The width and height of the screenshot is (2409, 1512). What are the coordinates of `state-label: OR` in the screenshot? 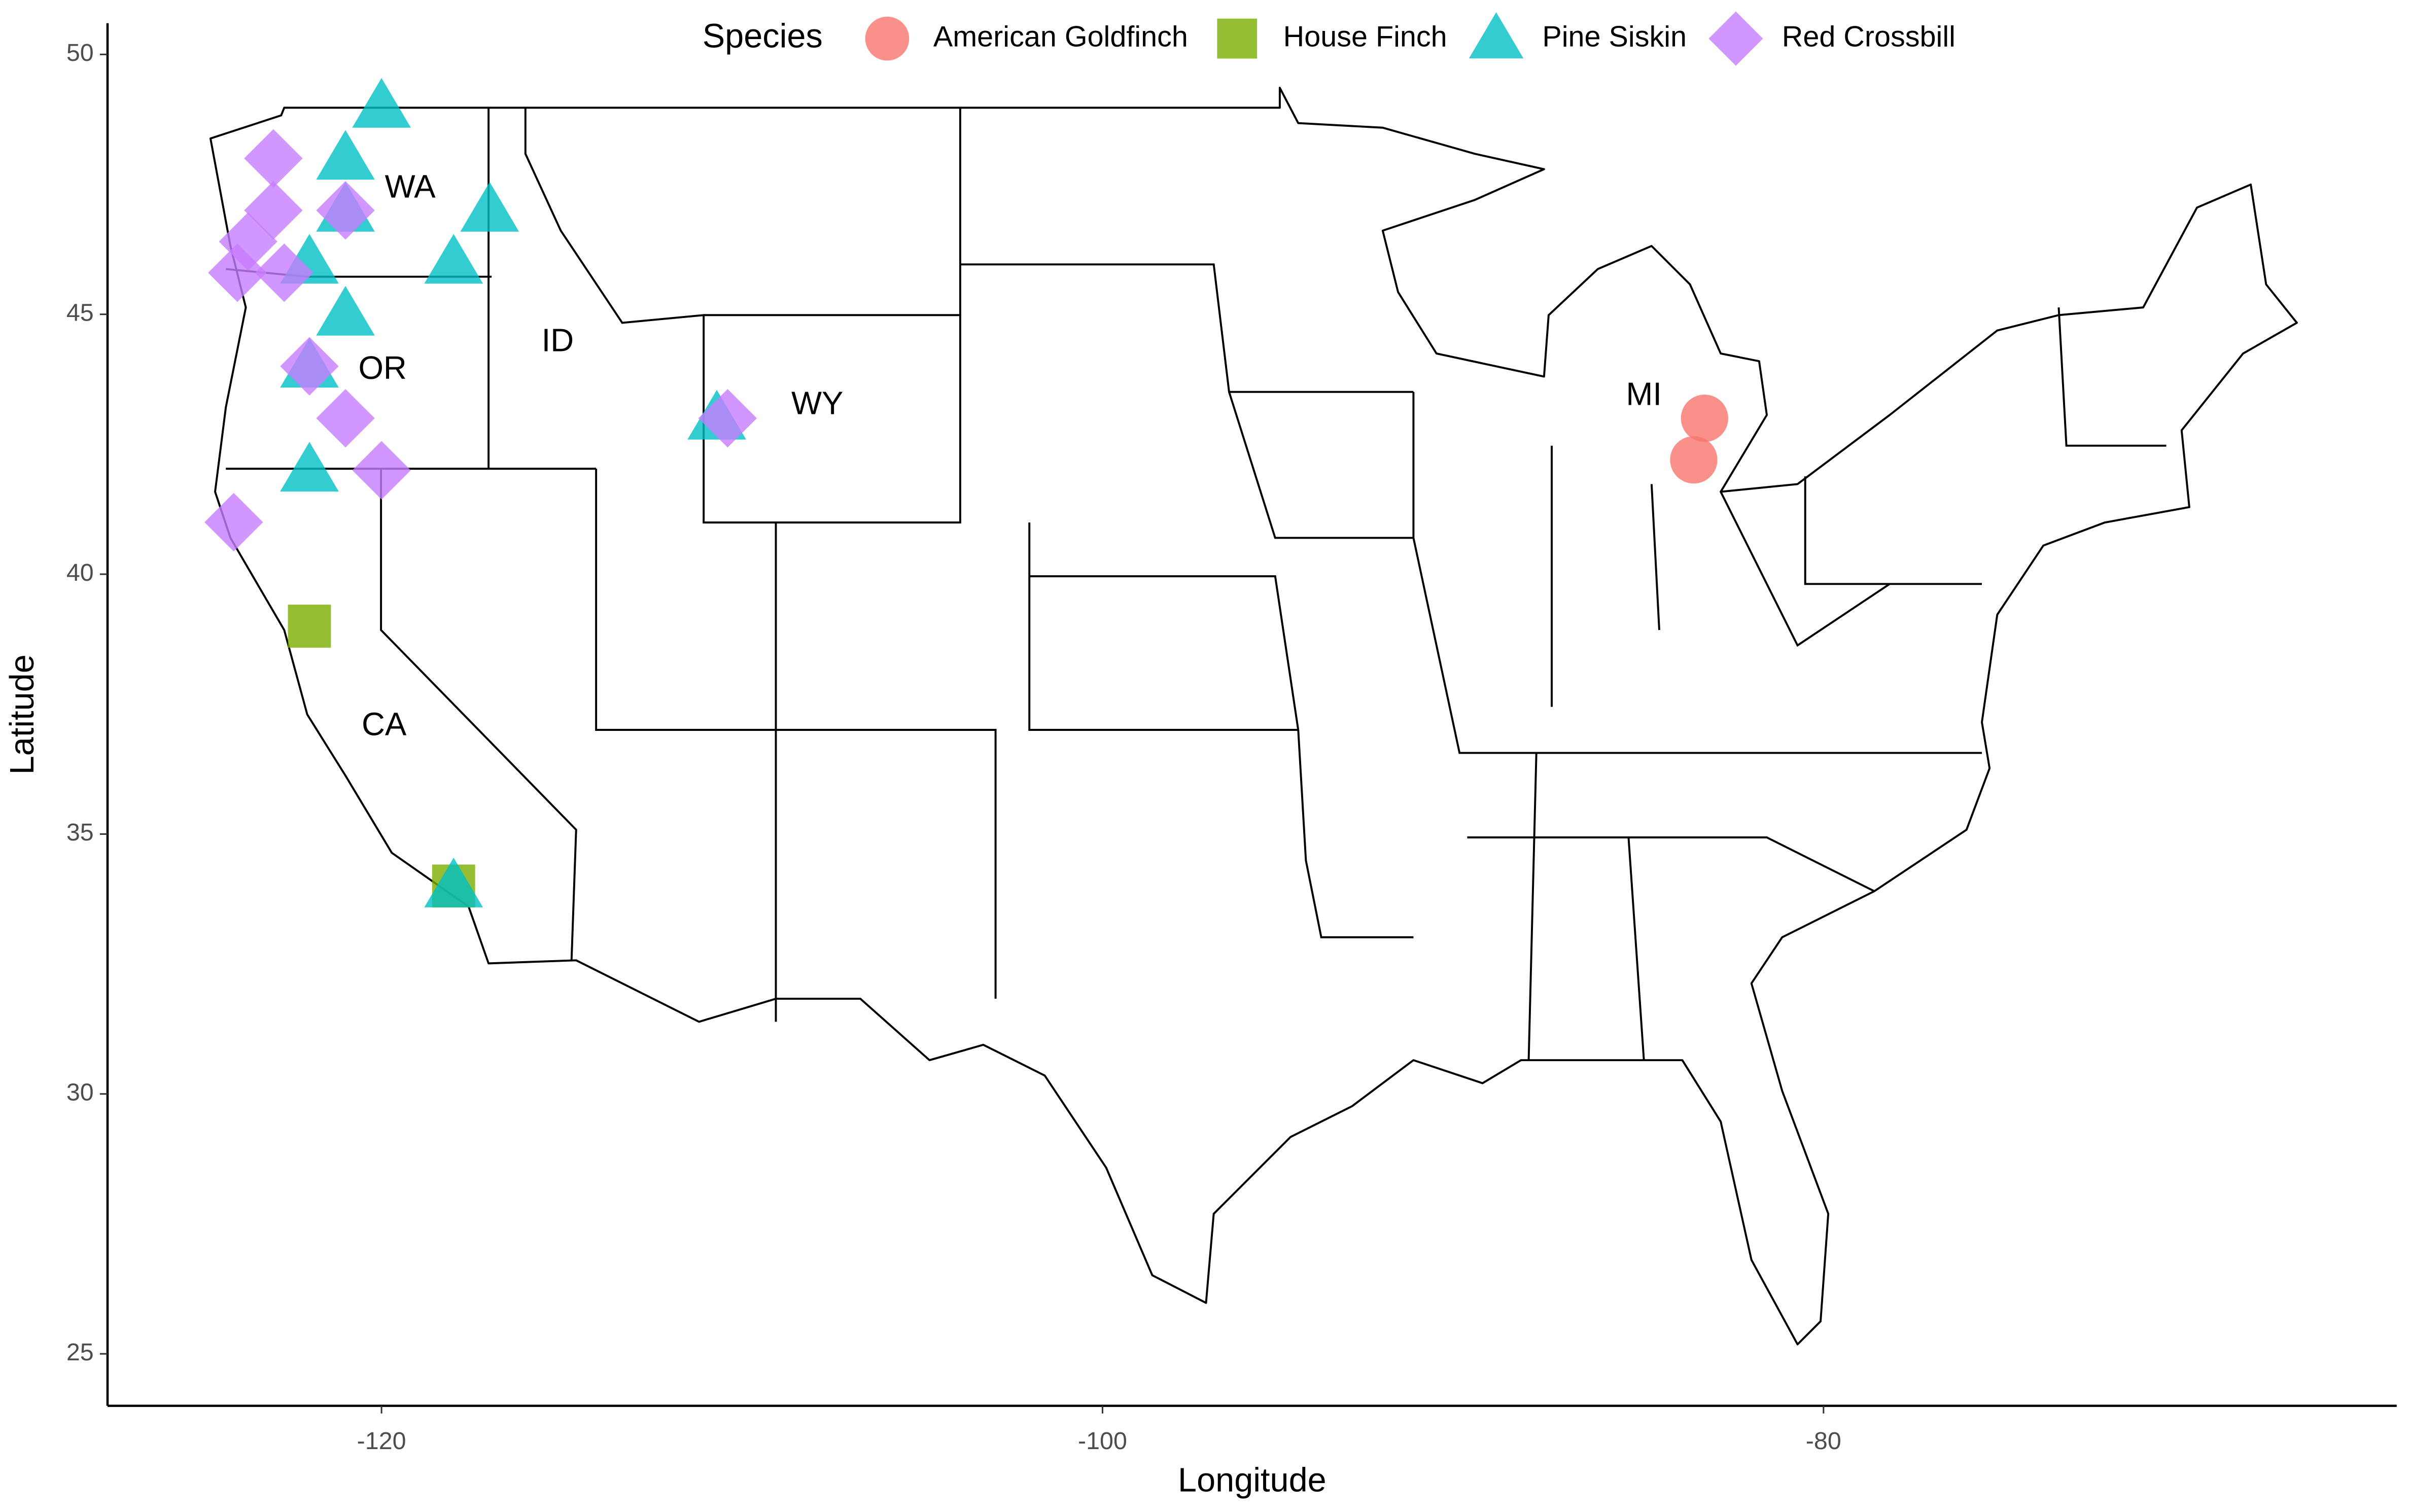 It's located at (382, 368).